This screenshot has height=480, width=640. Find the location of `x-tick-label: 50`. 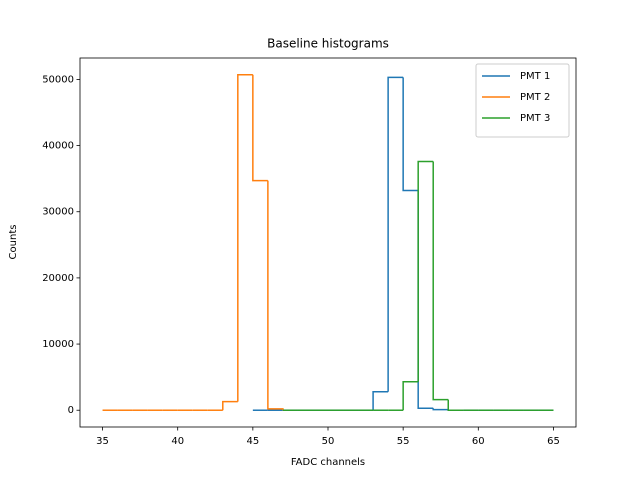

x-tick-label: 50 is located at coordinates (328, 441).